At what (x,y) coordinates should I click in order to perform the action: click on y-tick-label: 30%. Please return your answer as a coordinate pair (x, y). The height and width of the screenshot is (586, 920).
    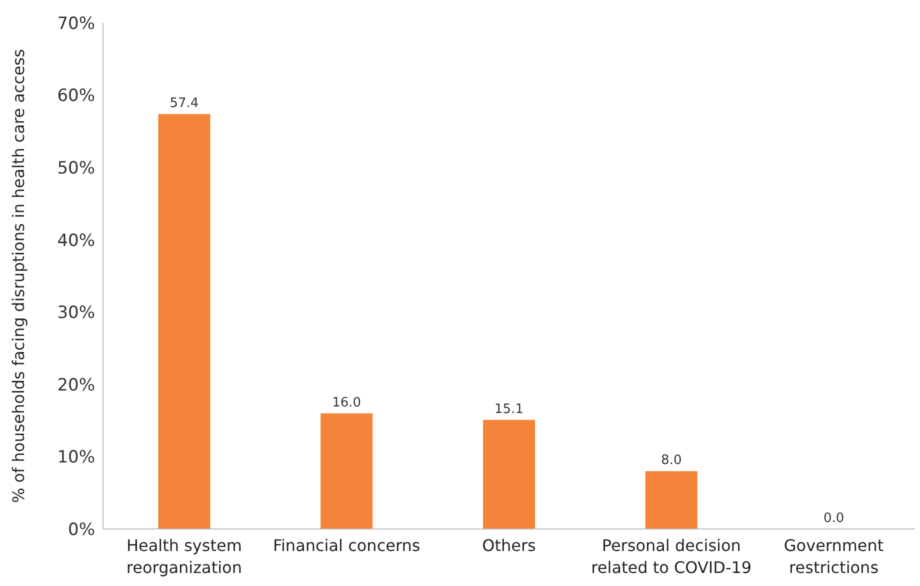
    Looking at the image, I should click on (76, 313).